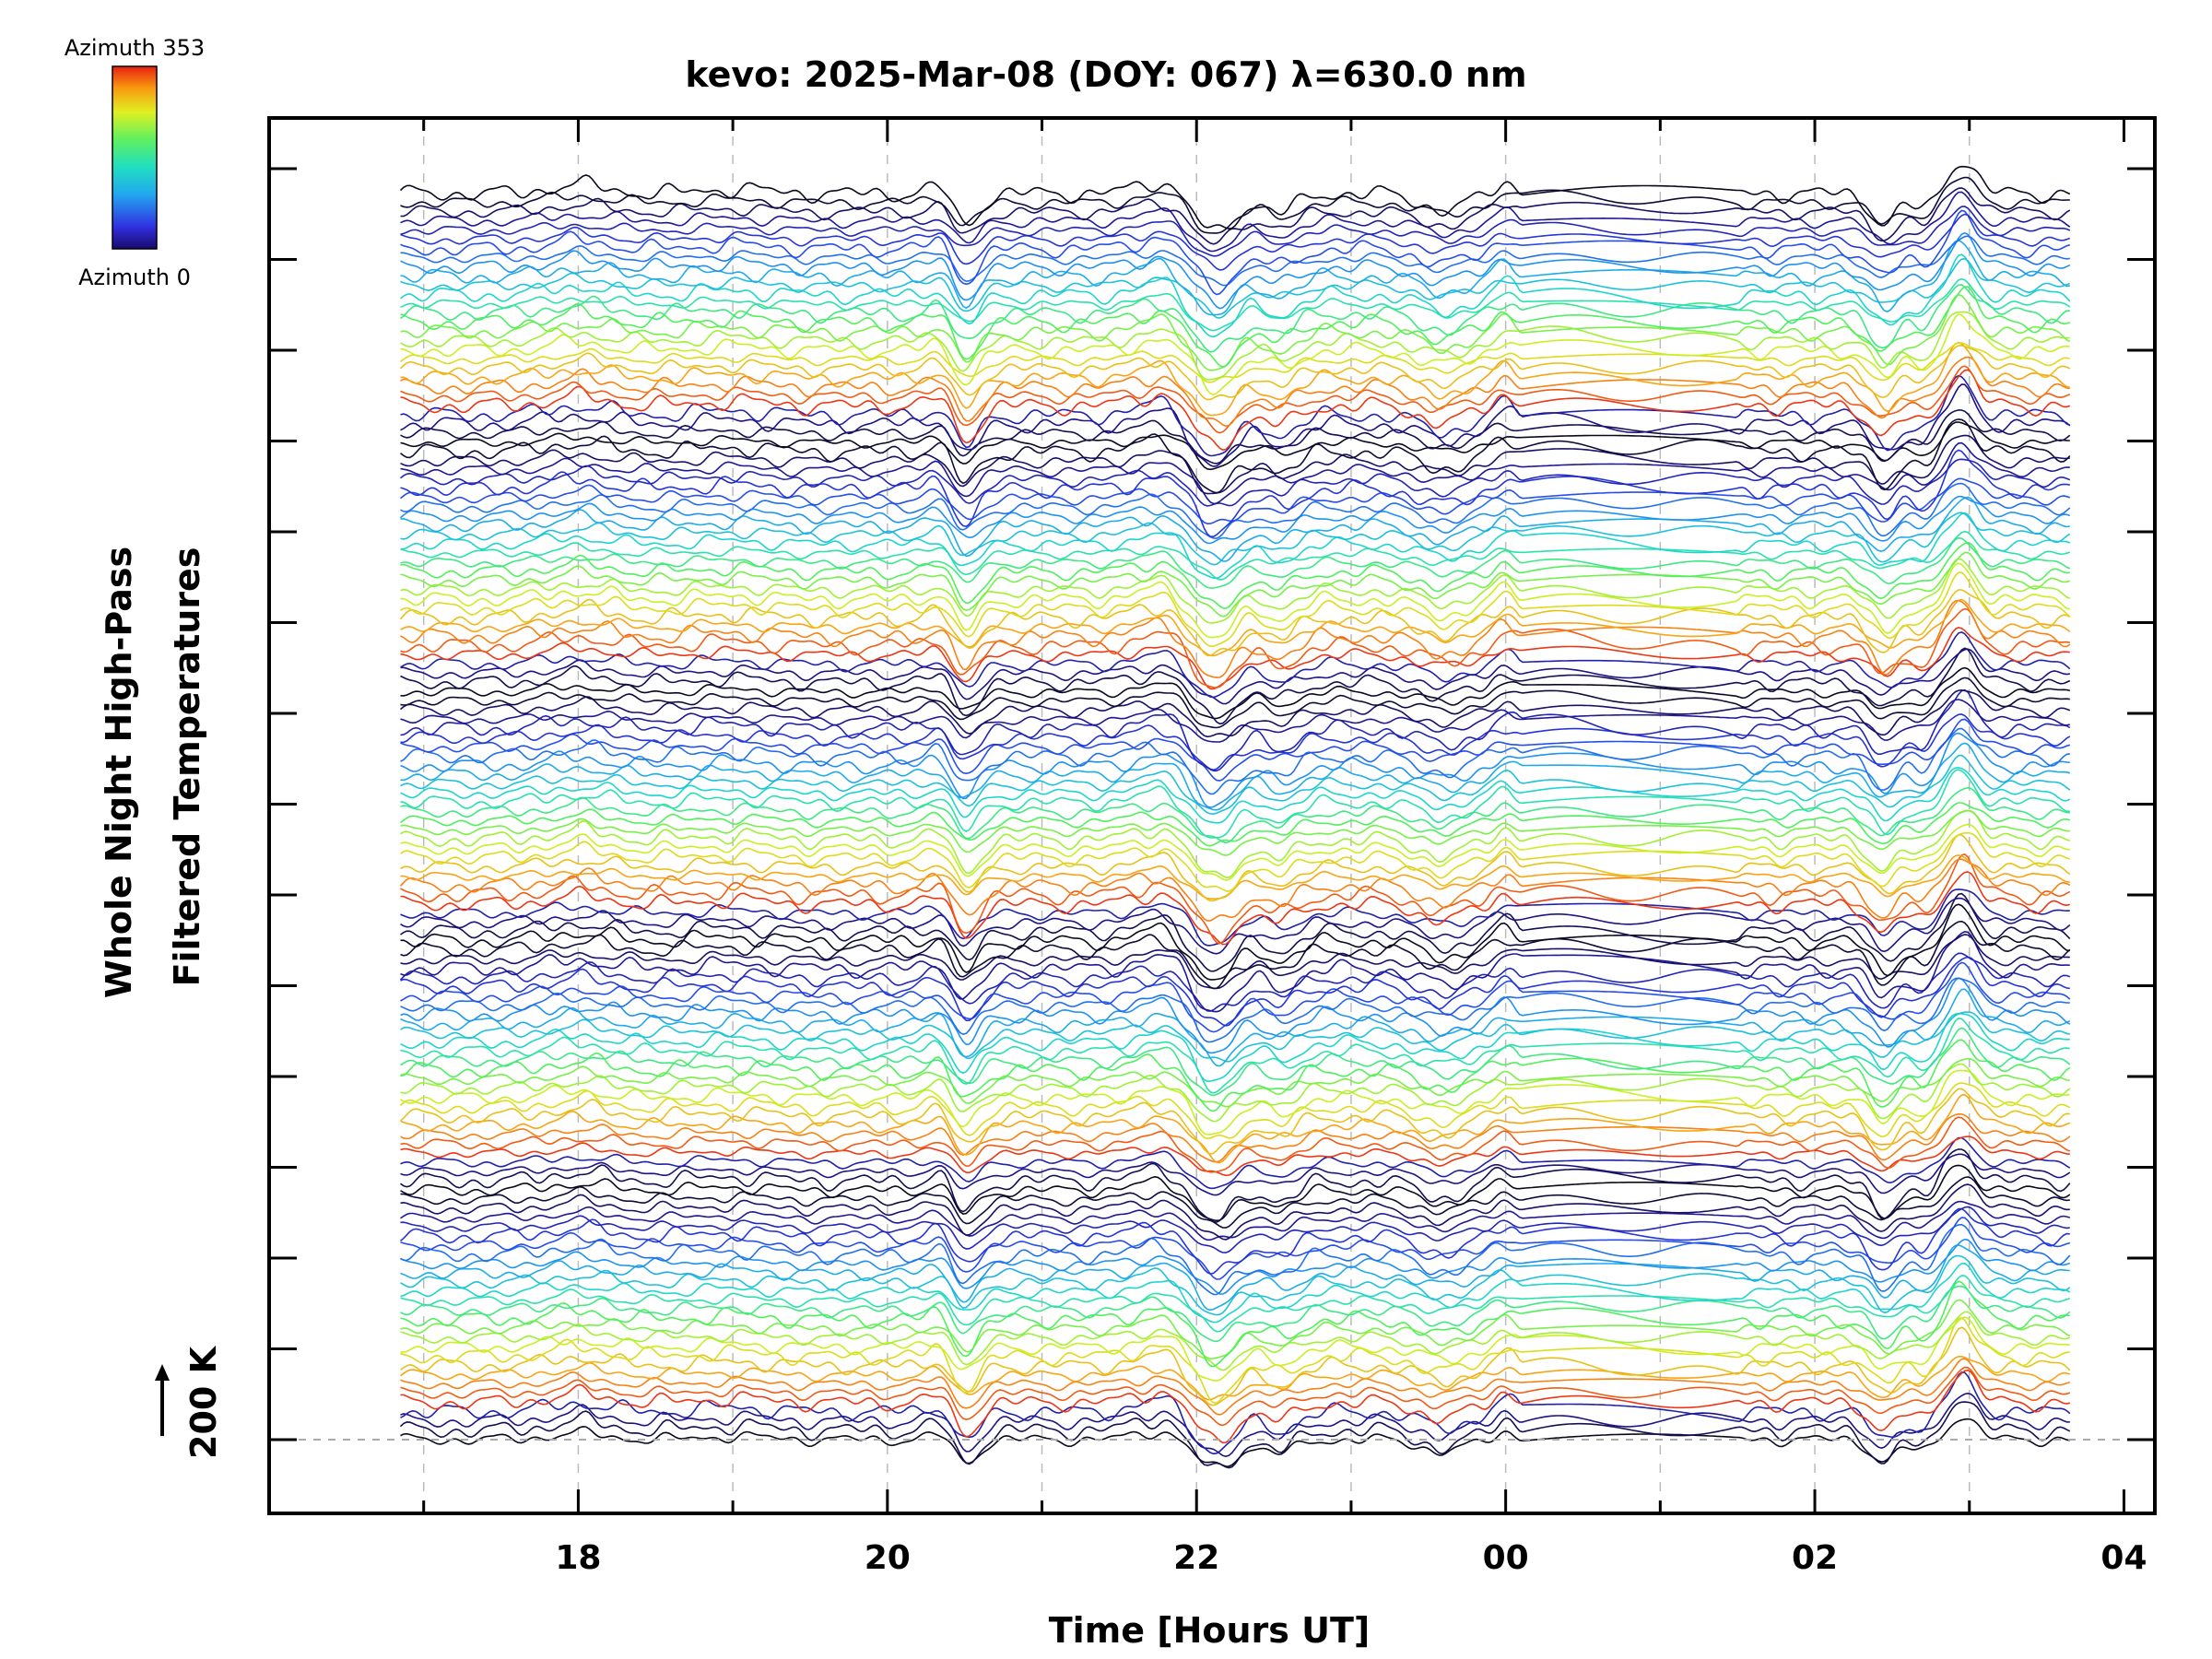 This screenshot has width=2212, height=1659. I want to click on x-tick-label: 20, so click(888, 1558).